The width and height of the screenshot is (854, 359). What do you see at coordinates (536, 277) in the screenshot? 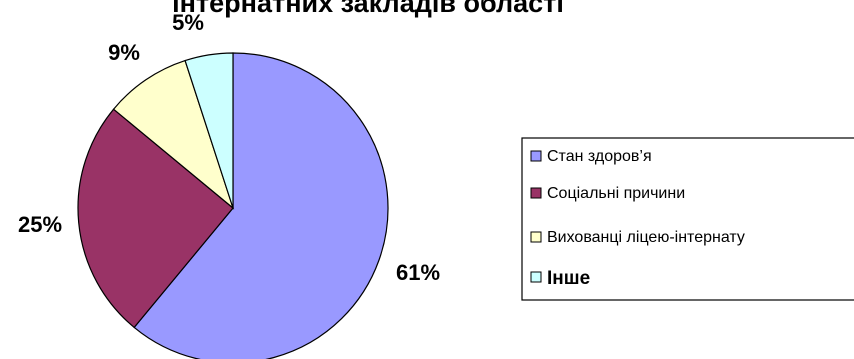
I see `legend-swatch-other` at bounding box center [536, 277].